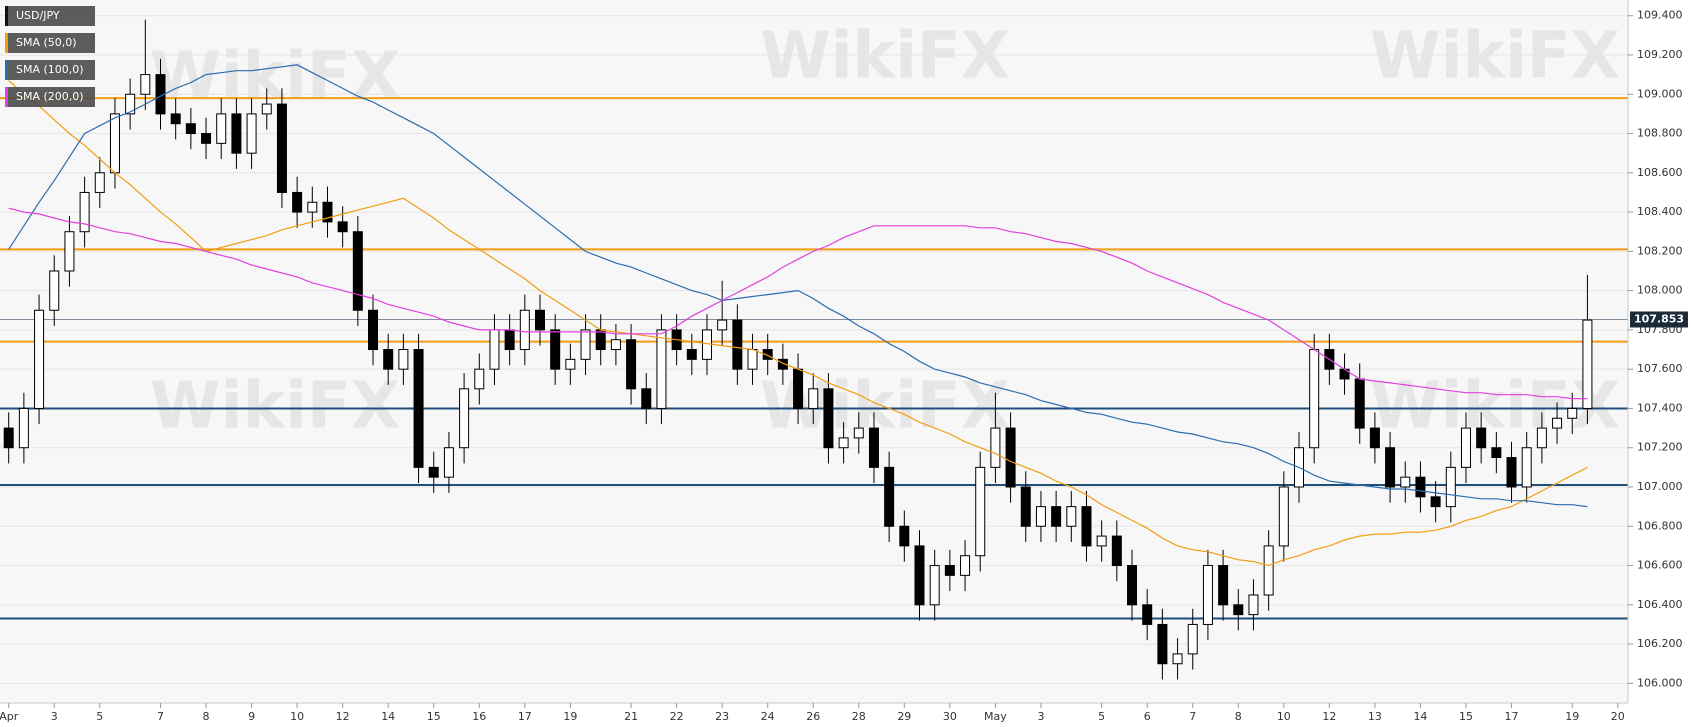 This screenshot has width=1691, height=727. Describe the element at coordinates (160, 716) in the screenshot. I see `x-tick-label: 7` at that location.